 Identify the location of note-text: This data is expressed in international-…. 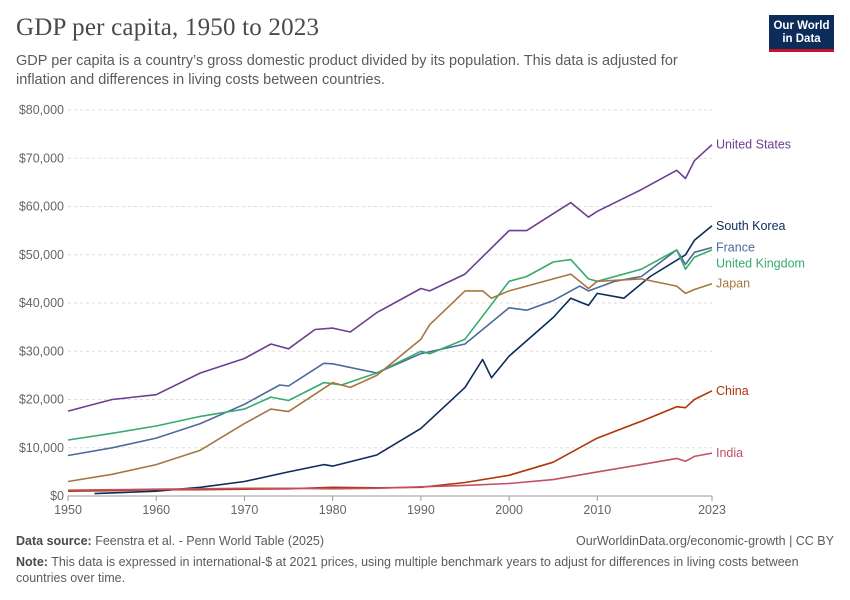
(407, 570).